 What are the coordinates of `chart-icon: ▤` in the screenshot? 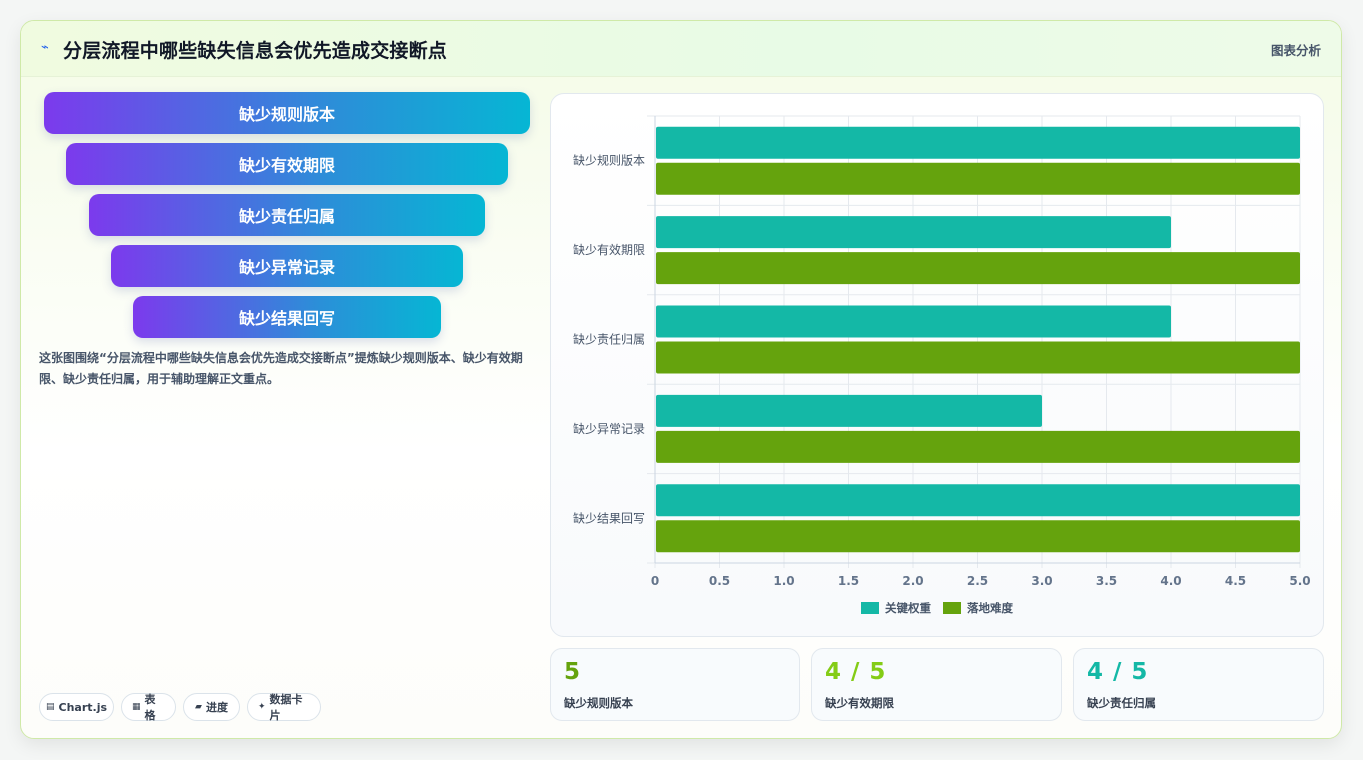 It's located at (50, 707).